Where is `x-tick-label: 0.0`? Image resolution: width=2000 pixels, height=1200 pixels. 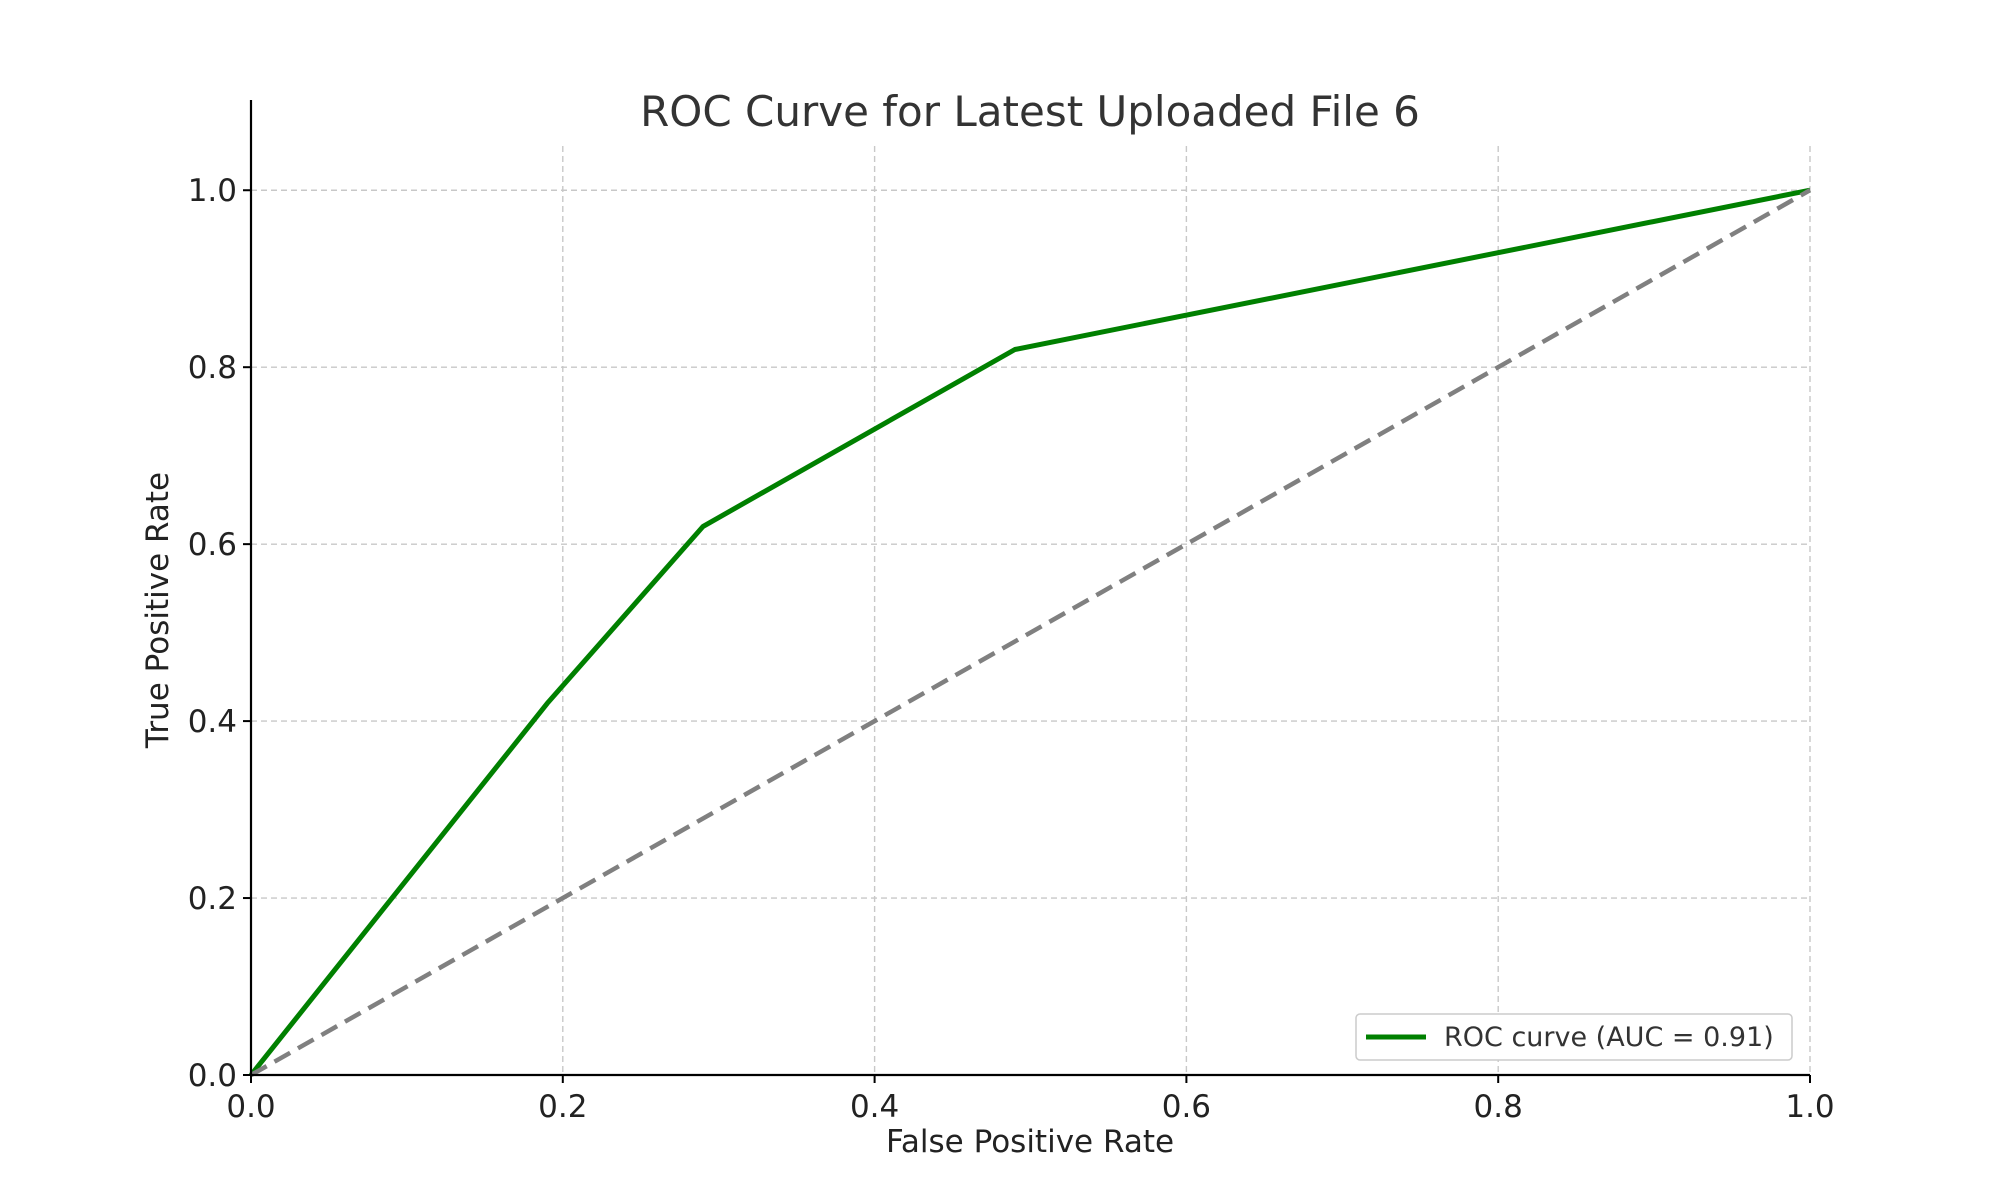
x-tick-label: 0.0 is located at coordinates (250, 1107).